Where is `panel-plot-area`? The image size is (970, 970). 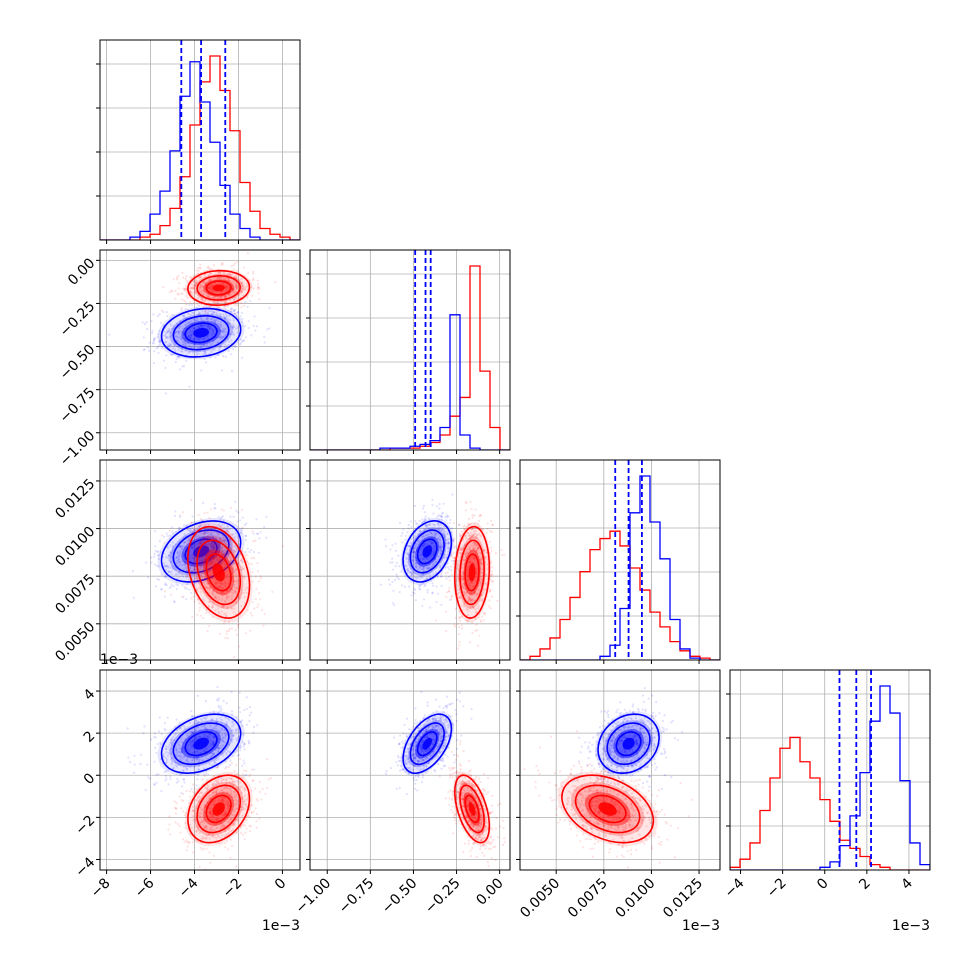
panel-plot-area is located at coordinates (200, 350).